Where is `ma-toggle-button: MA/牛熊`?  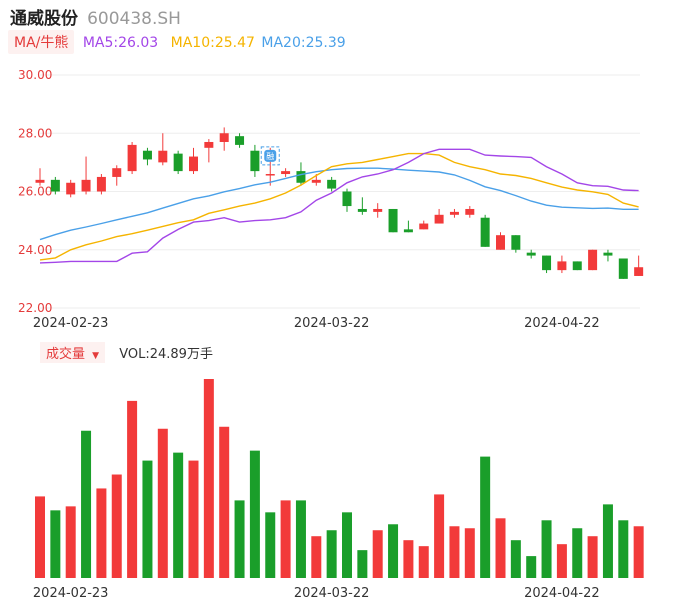
ma-toggle-button: MA/牛熊 is located at coordinates (41, 42).